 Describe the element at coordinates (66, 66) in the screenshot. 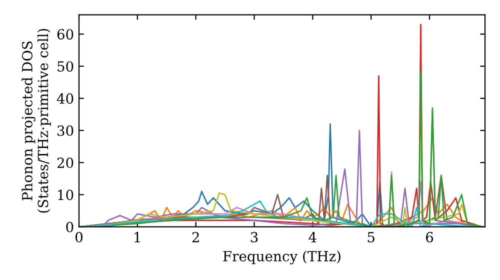

I see `y-tick-label: 50` at that location.